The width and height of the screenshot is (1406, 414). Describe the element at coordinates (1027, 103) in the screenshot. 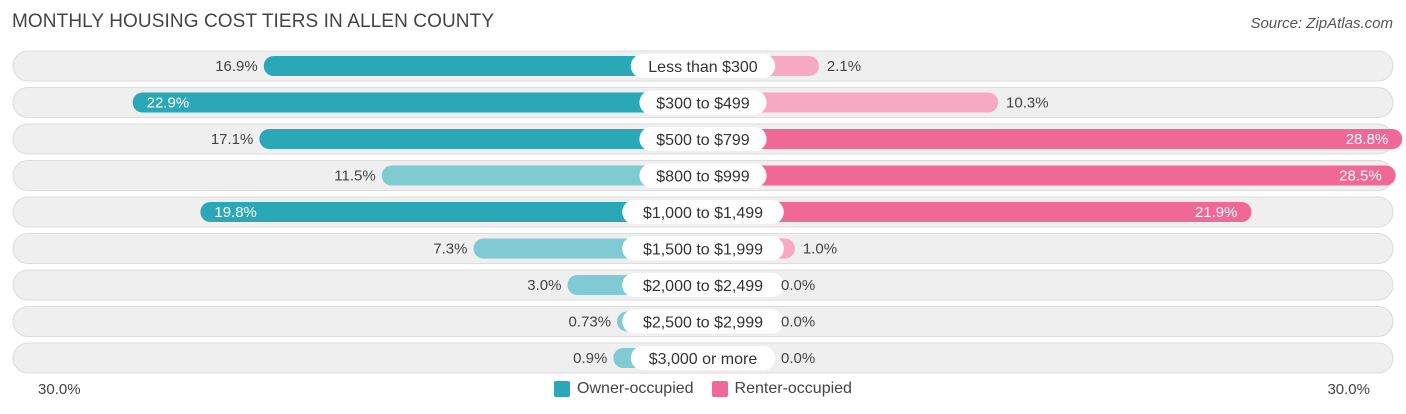

I see `renter-value-label-1: 10.3%` at that location.